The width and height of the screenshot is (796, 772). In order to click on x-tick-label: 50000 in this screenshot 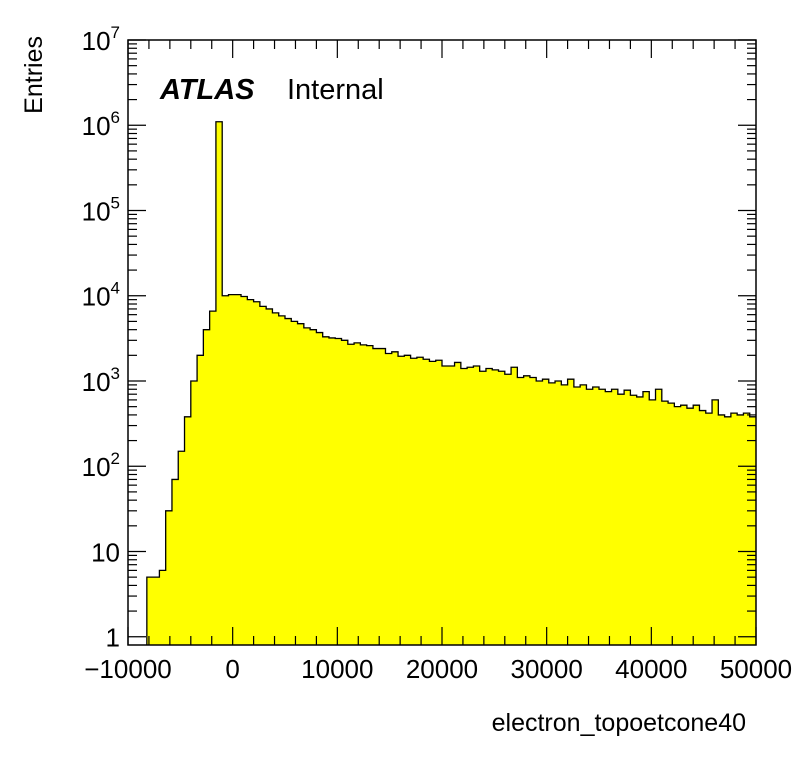, I will do `click(756, 669)`.